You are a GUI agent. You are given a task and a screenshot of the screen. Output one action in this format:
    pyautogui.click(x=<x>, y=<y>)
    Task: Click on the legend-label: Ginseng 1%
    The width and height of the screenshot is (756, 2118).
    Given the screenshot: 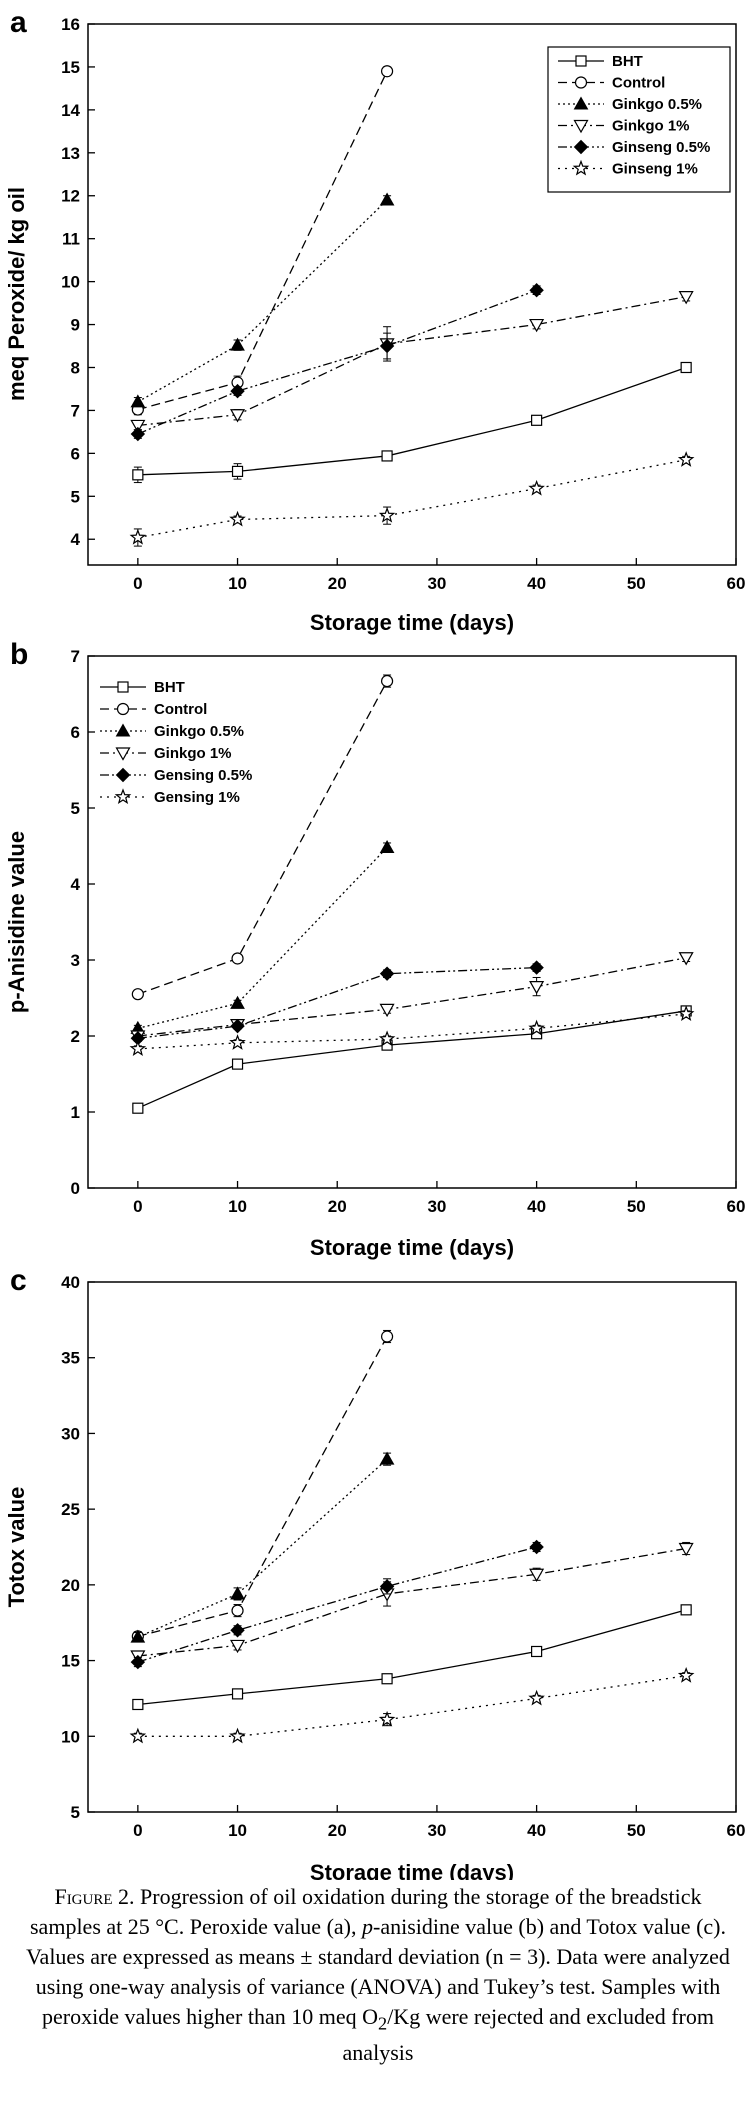 What is the action you would take?
    pyautogui.click(x=655, y=169)
    